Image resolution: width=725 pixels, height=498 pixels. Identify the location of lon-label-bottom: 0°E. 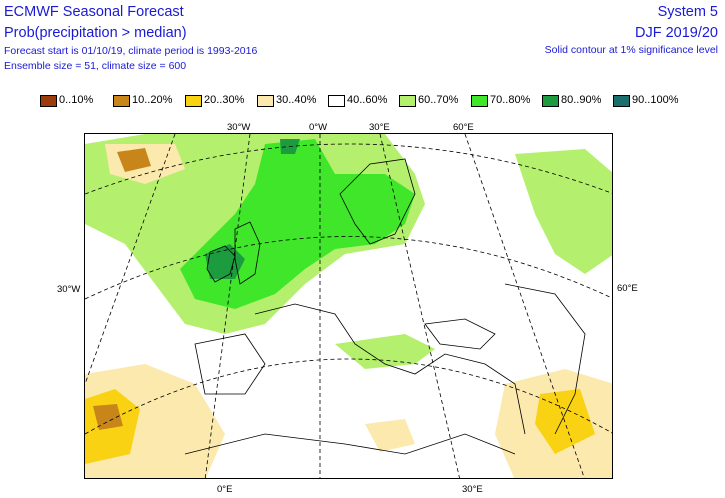
(225, 489).